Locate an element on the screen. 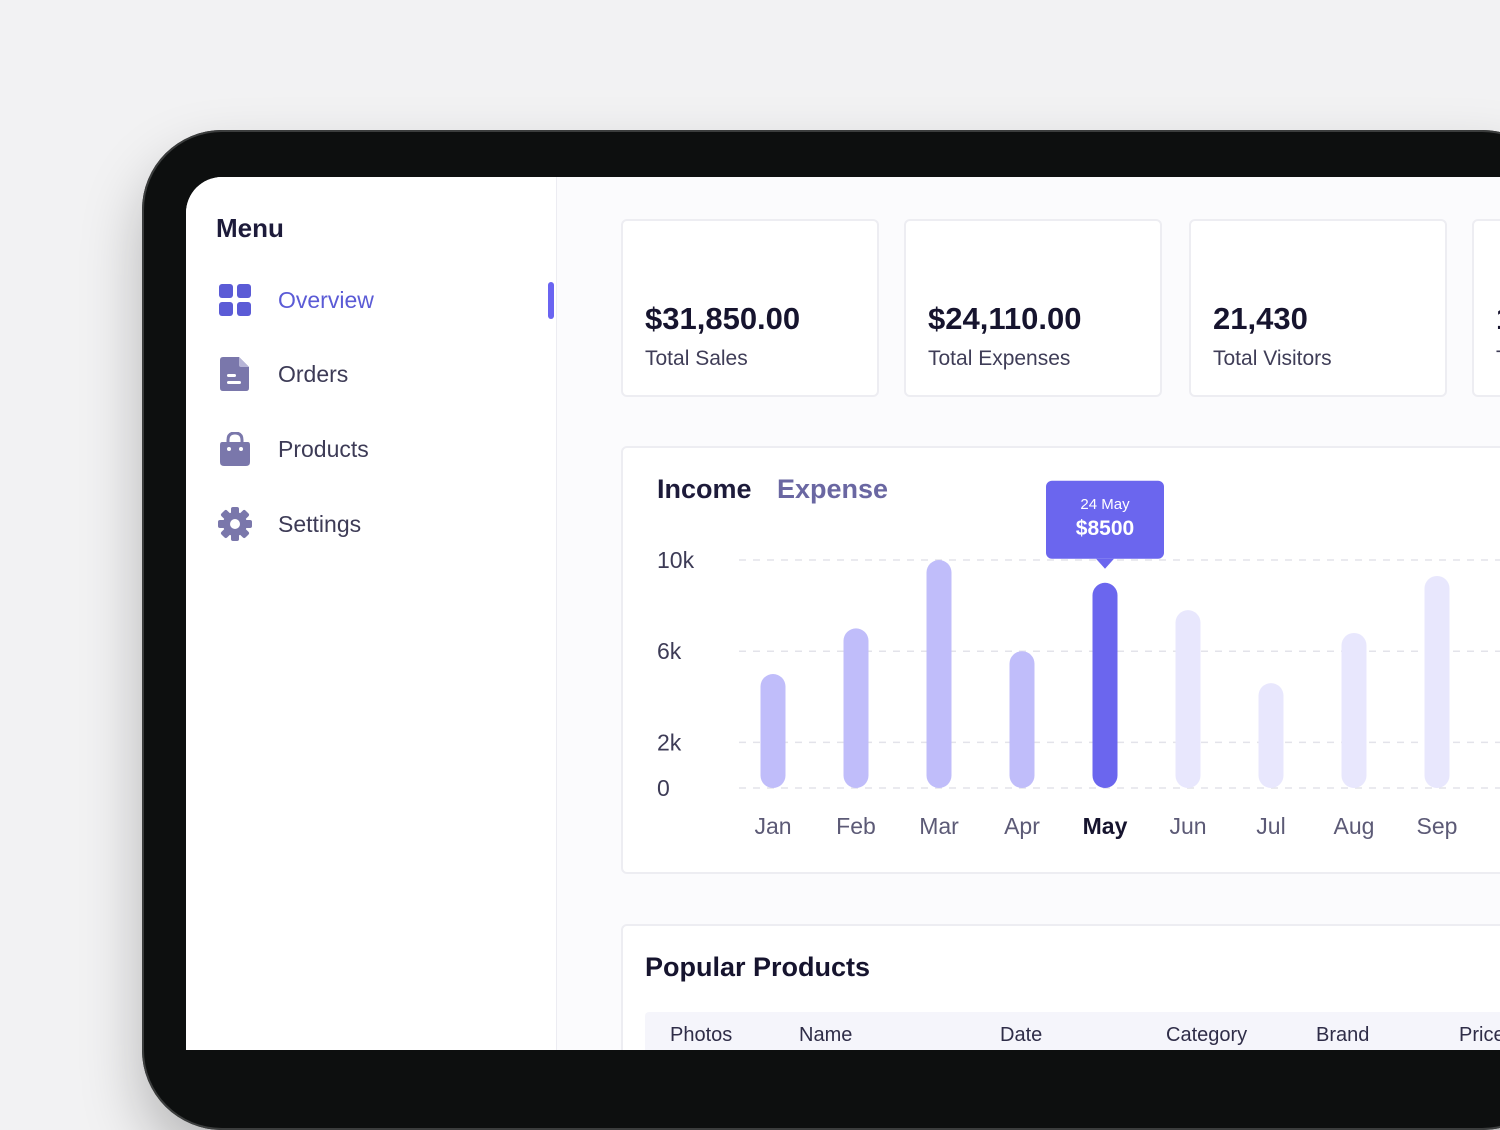  column-header-photos: Photos is located at coordinates (701, 1035).